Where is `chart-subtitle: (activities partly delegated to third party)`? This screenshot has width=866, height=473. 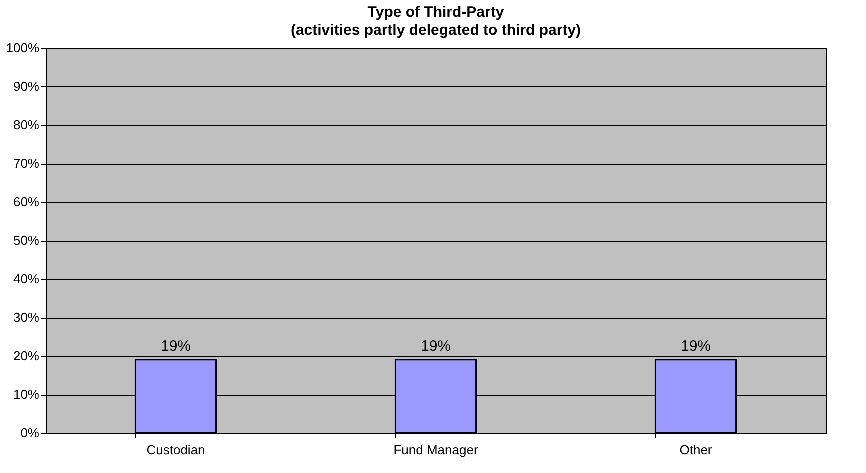 chart-subtitle: (activities partly delegated to third party) is located at coordinates (436, 30).